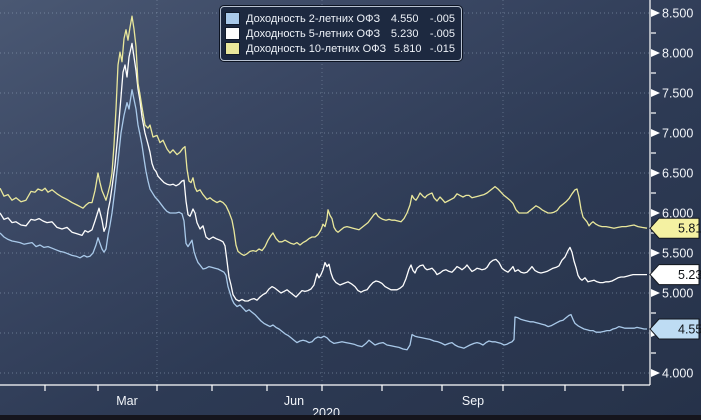 The width and height of the screenshot is (701, 420). I want to click on legend-change-value: -.015, so click(442, 48).